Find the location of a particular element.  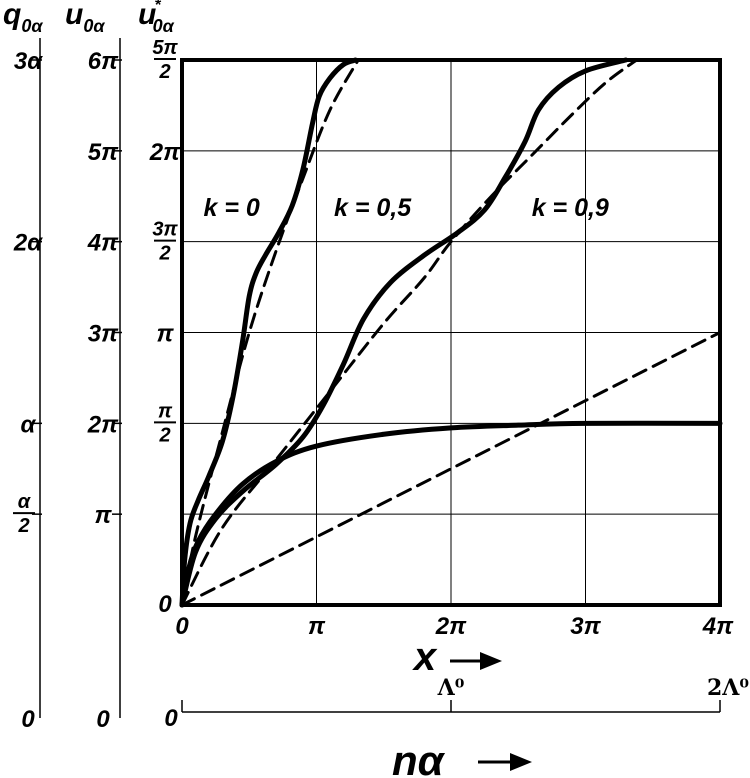

secondary-x-tick-label-2: 2Λ⁰ is located at coordinates (728, 688).